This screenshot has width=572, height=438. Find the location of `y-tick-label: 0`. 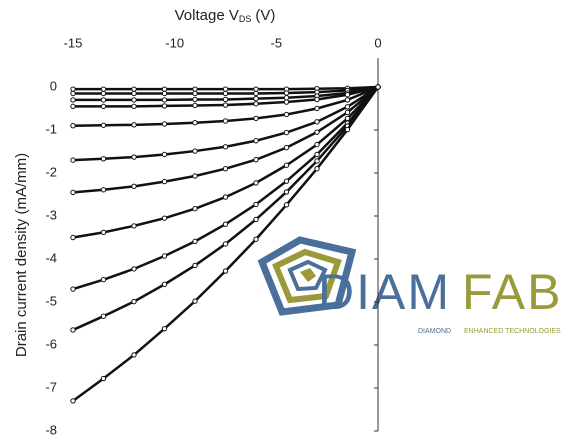

y-tick-label: 0 is located at coordinates (53, 85).